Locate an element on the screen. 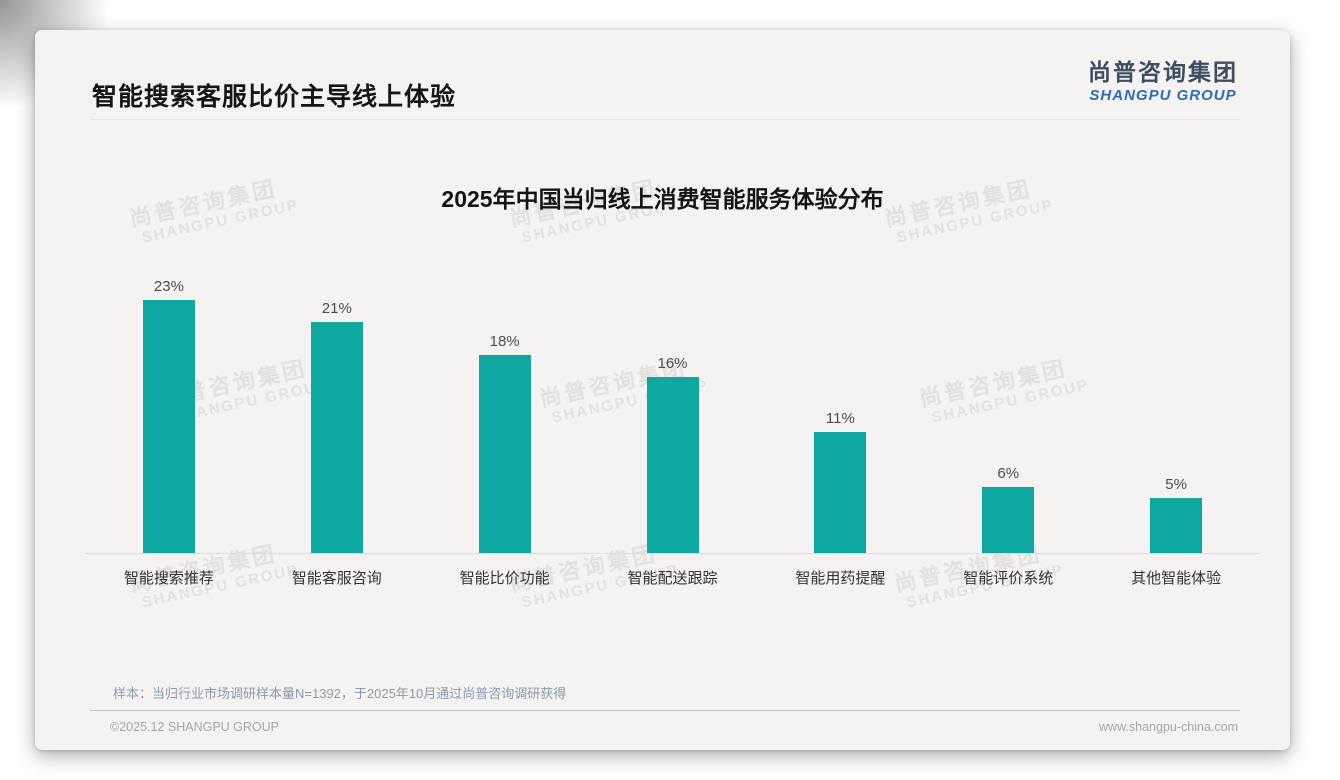  footer-divider is located at coordinates (665, 710).